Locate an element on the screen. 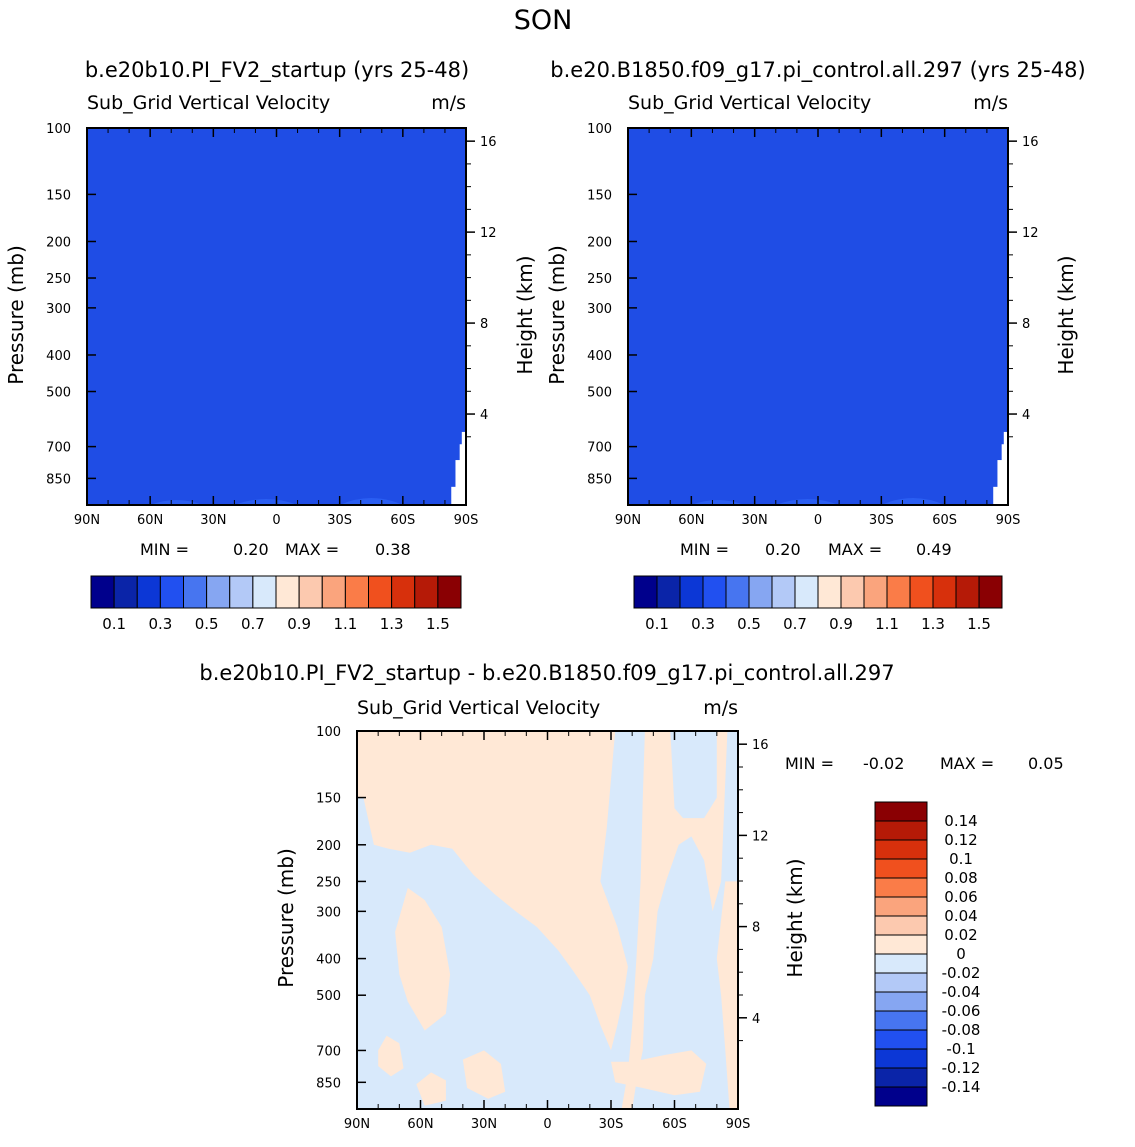 The image size is (1135, 1147). panel3-colorbar-label: -0.02 is located at coordinates (961, 973).